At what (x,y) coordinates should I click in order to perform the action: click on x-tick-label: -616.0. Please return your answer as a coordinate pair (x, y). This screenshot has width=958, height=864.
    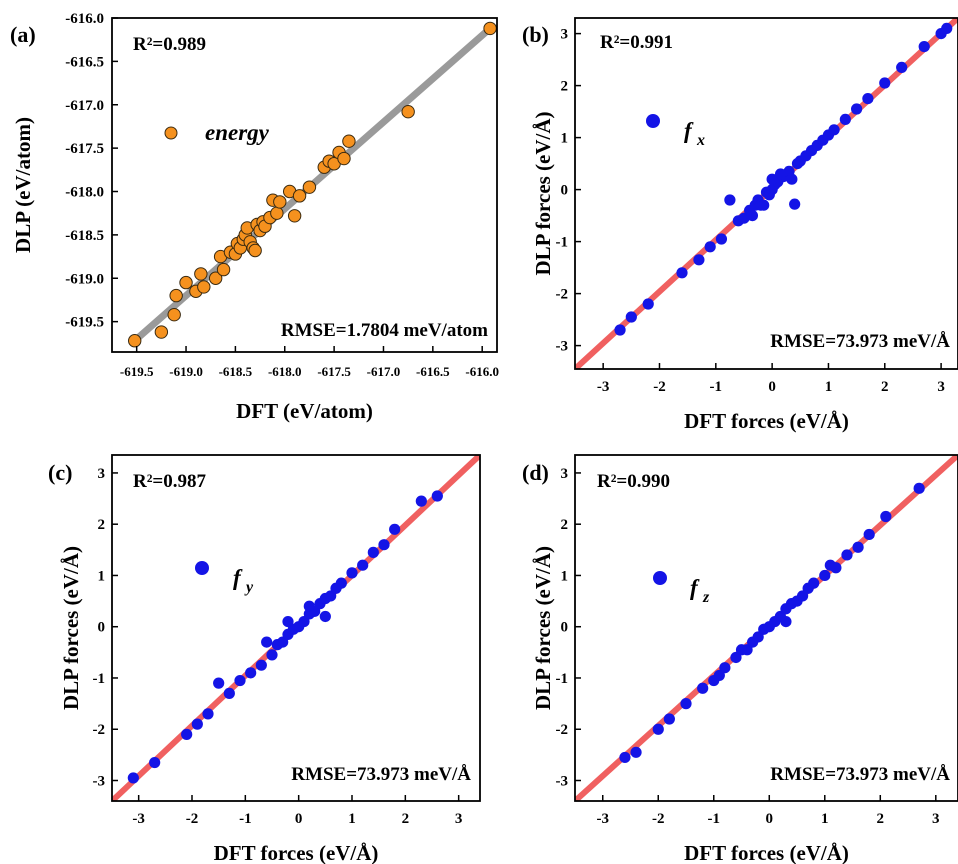
    Looking at the image, I should click on (482, 371).